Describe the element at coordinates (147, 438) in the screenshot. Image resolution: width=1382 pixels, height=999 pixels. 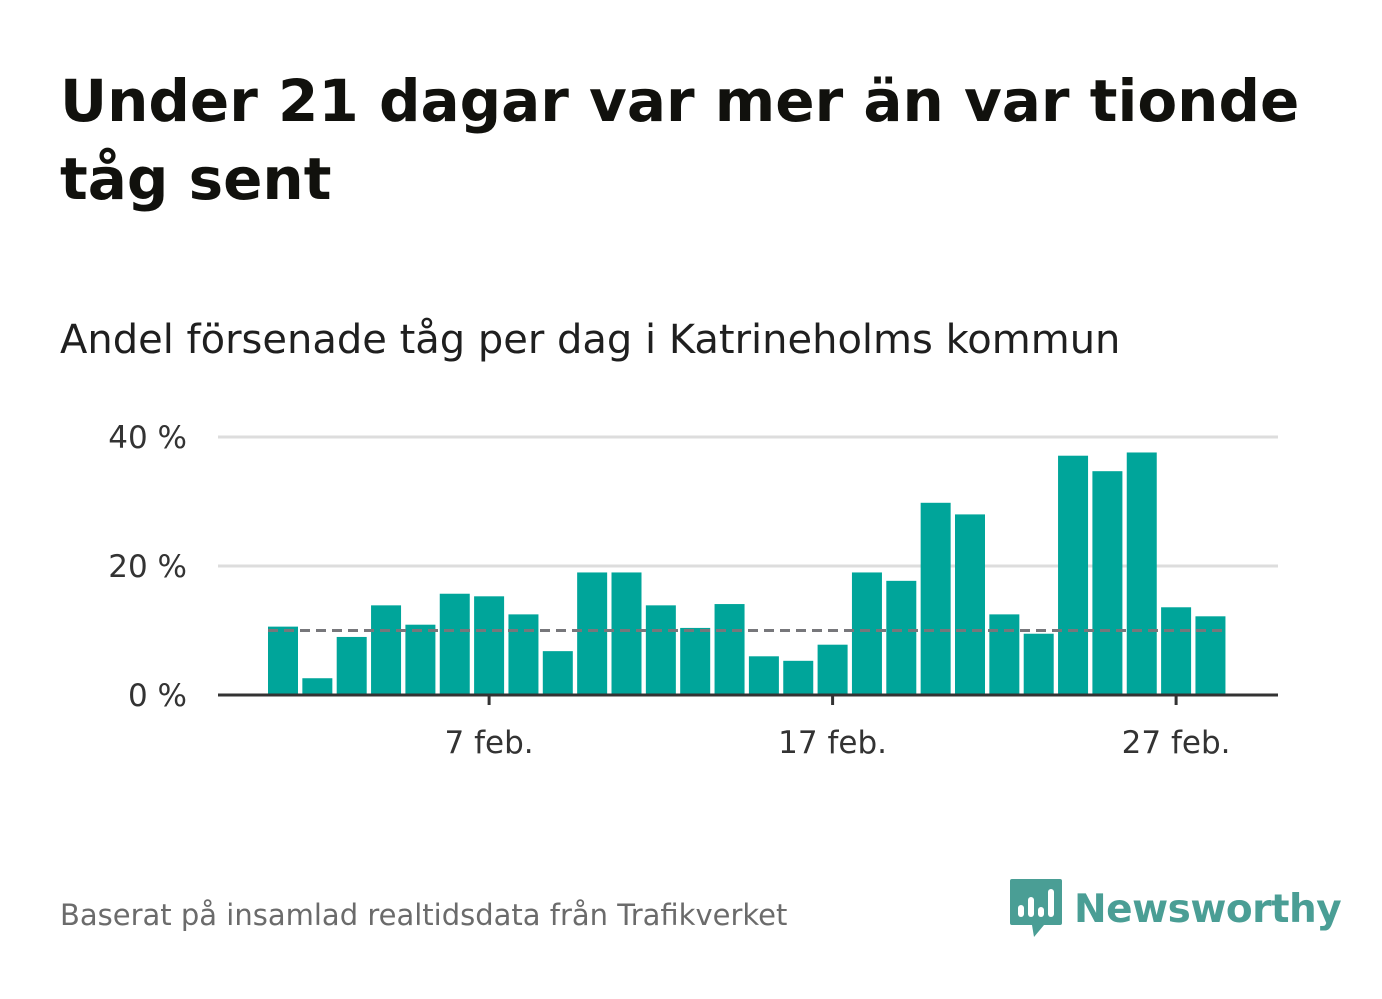
I see `y-tick-label: 40 %` at that location.